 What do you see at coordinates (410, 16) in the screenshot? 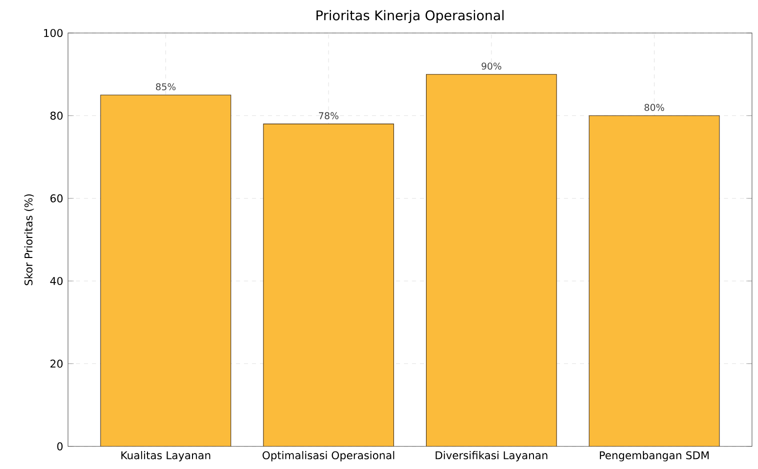
I see `chart-title: Prioritas Kinerja Operasional` at bounding box center [410, 16].